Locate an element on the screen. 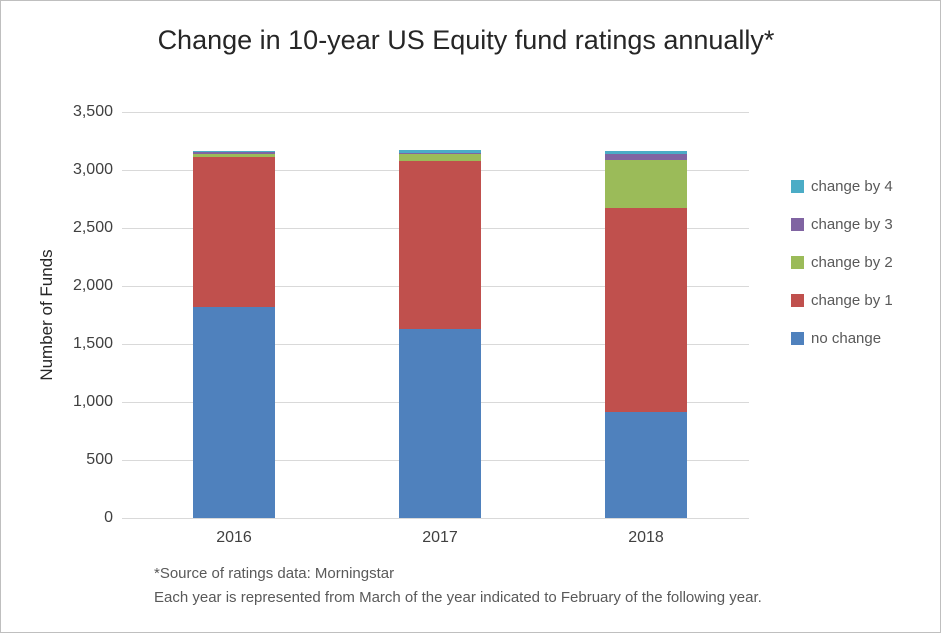  bar-segment-change-by-4-2017 is located at coordinates (440, 152).